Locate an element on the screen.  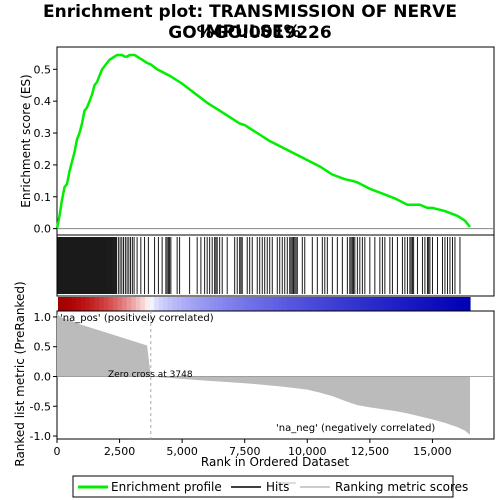
x-tick-label: 0 is located at coordinates (57, 451).